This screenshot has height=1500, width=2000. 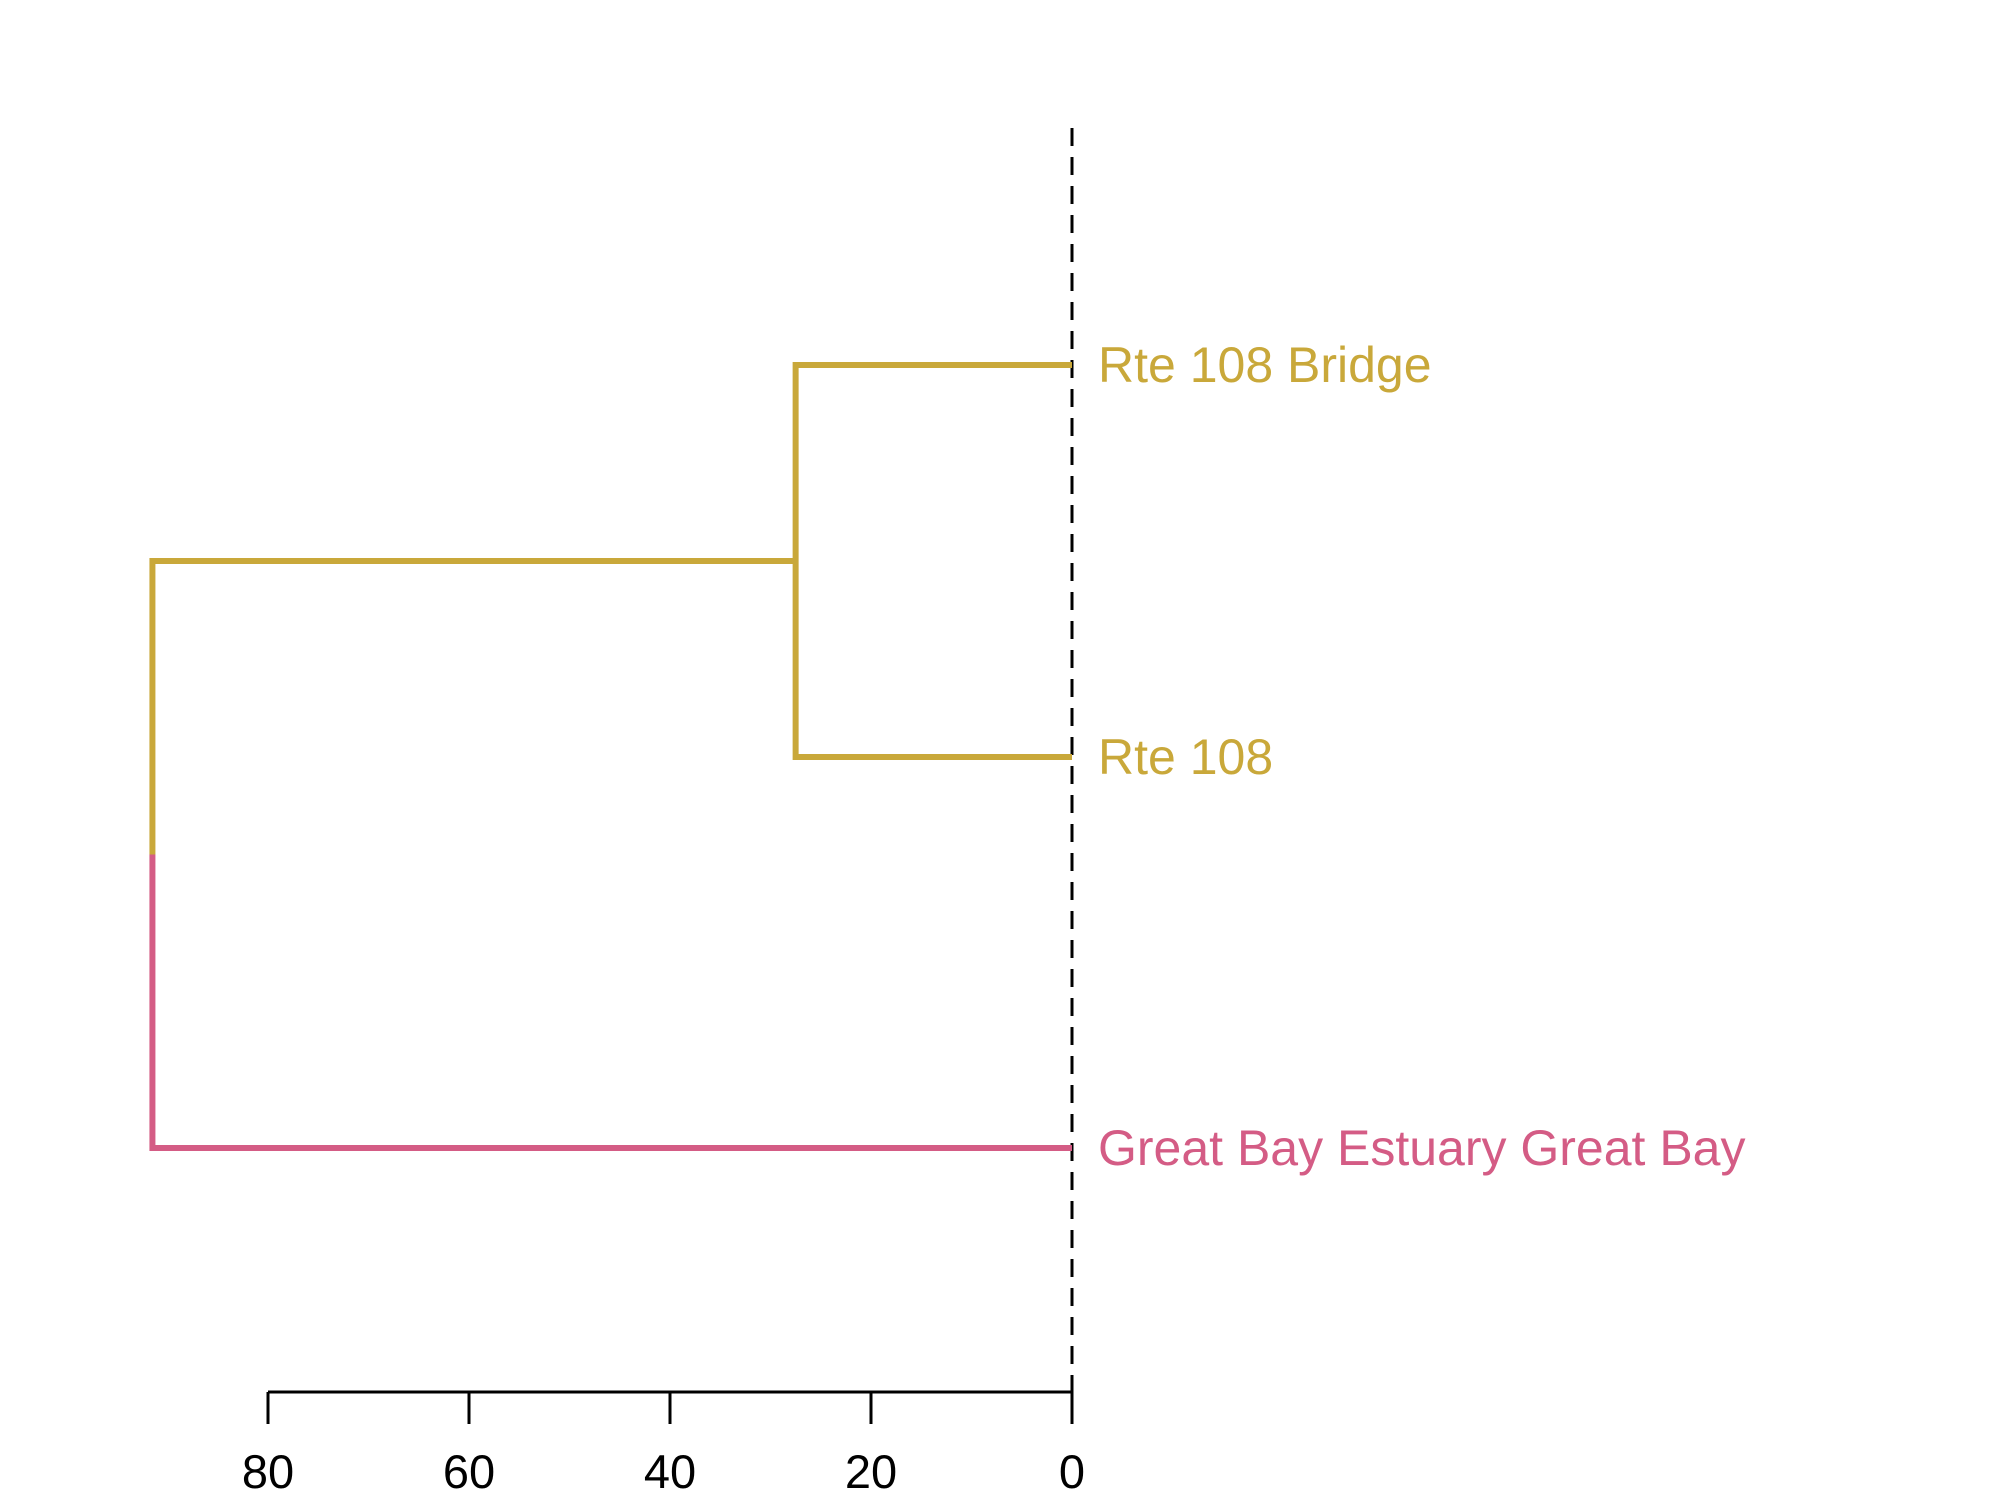 What do you see at coordinates (268, 1471) in the screenshot?
I see `tick-label: 80` at bounding box center [268, 1471].